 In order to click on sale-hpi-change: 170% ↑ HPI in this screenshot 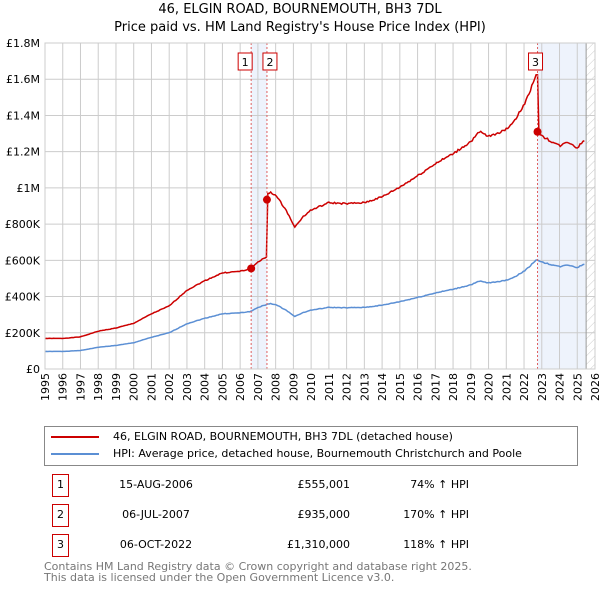, I will do `click(436, 514)`.